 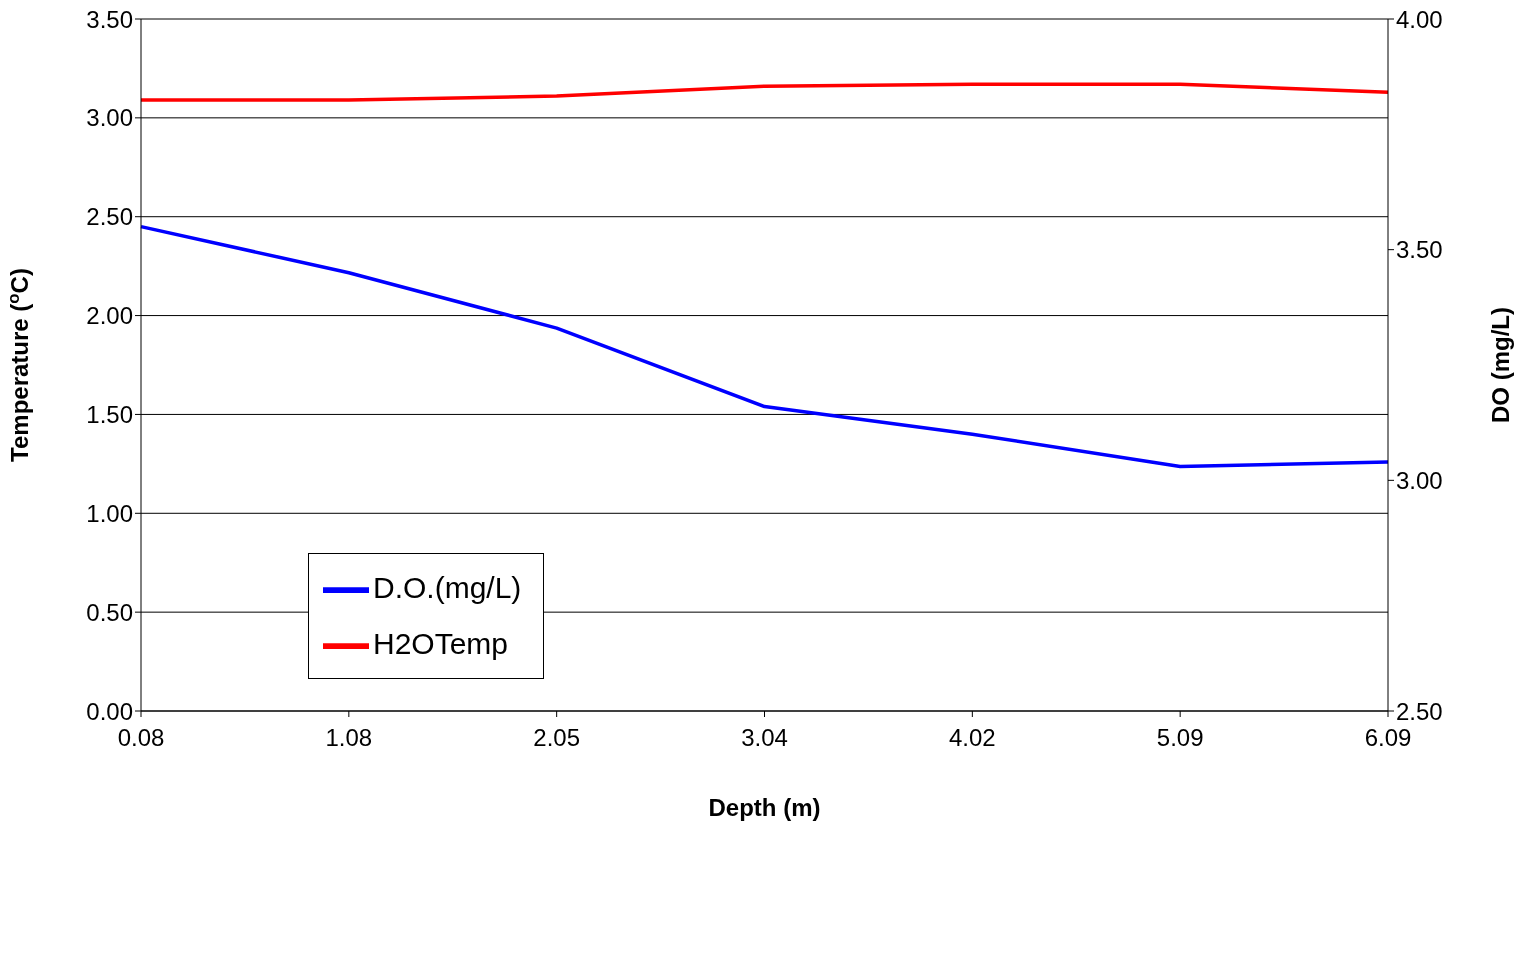 What do you see at coordinates (447, 587) in the screenshot?
I see `legend-label: D.O.(mg/L)` at bounding box center [447, 587].